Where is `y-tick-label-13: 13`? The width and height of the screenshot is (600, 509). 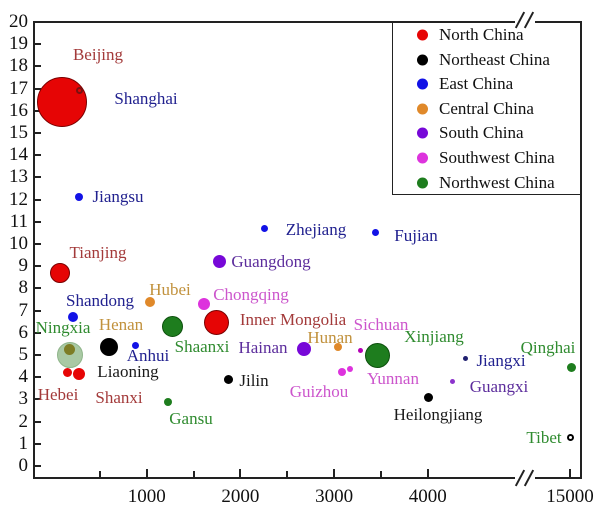 y-tick-label-13: 13 is located at coordinates (18, 177).